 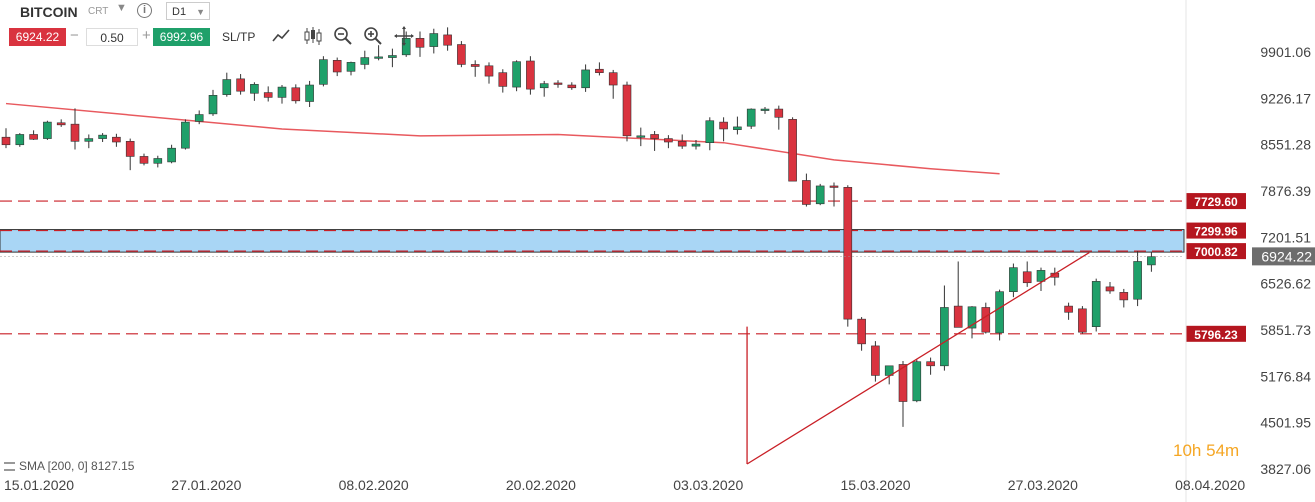 I want to click on candle-timer: 10h 54m, so click(x=1206, y=451).